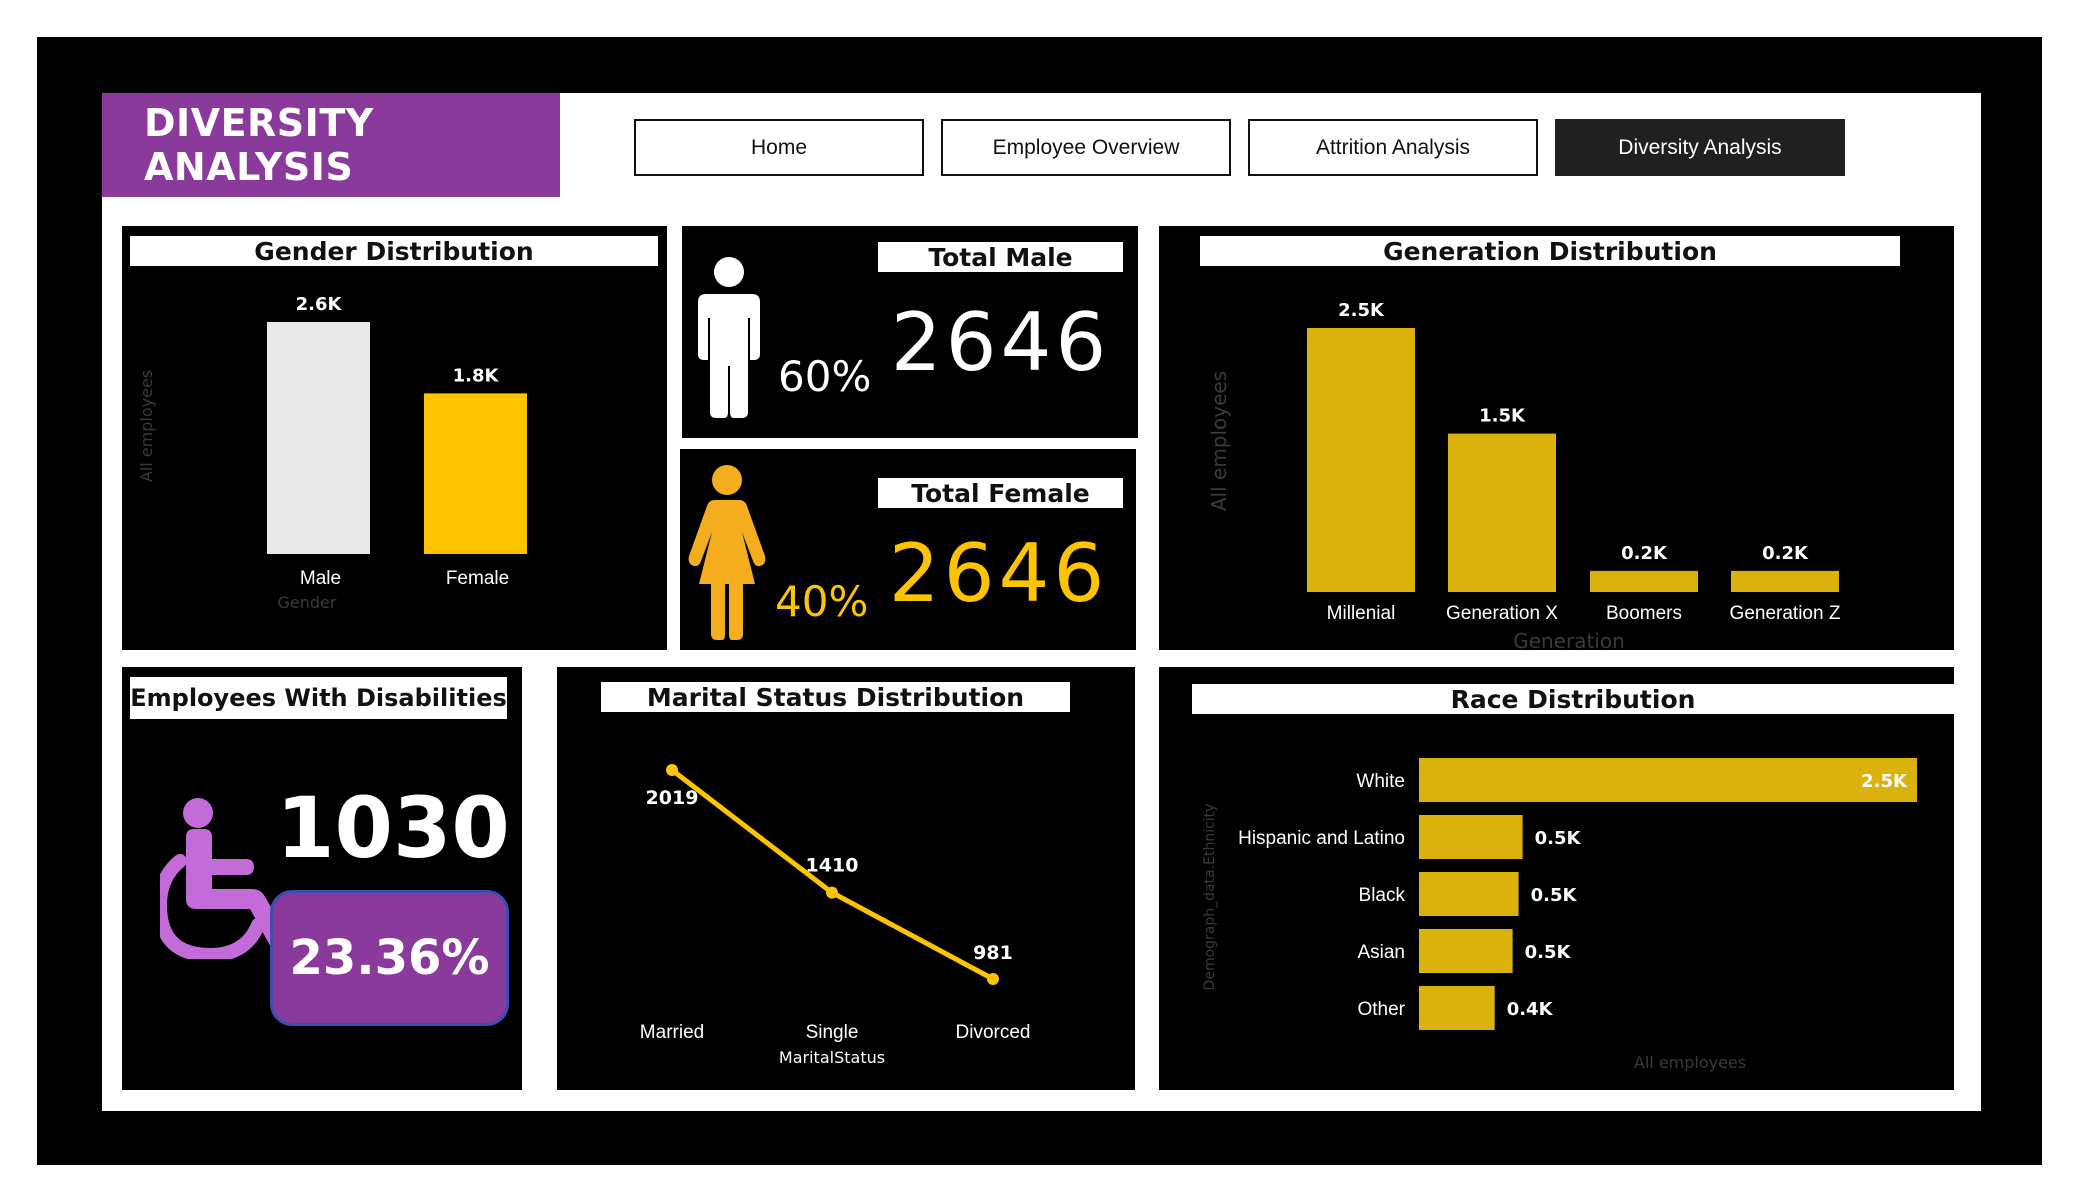 This screenshot has height=1200, width=2075. What do you see at coordinates (672, 770) in the screenshot?
I see `marital-point-married` at bounding box center [672, 770].